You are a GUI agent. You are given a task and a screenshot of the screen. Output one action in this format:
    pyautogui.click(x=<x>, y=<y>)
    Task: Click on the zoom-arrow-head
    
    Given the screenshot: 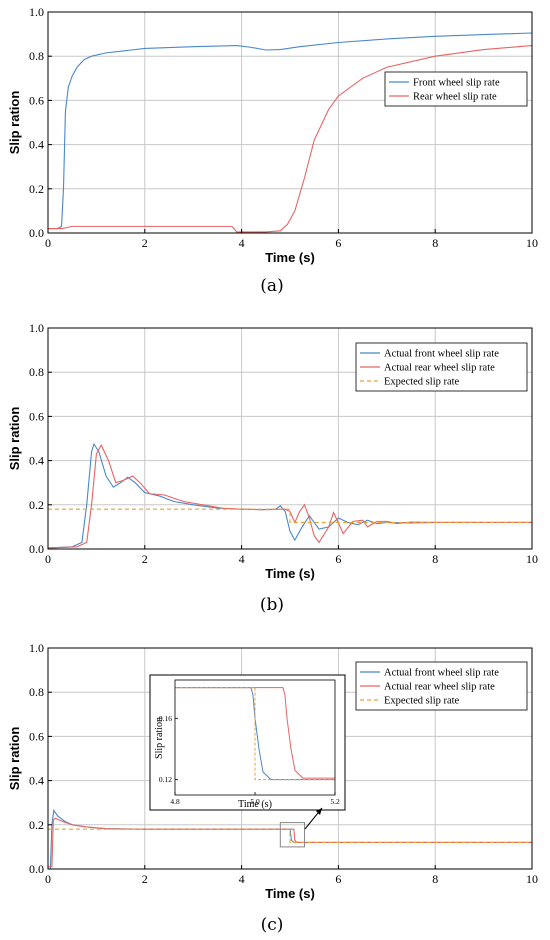 What is the action you would take?
    pyautogui.click(x=319, y=811)
    